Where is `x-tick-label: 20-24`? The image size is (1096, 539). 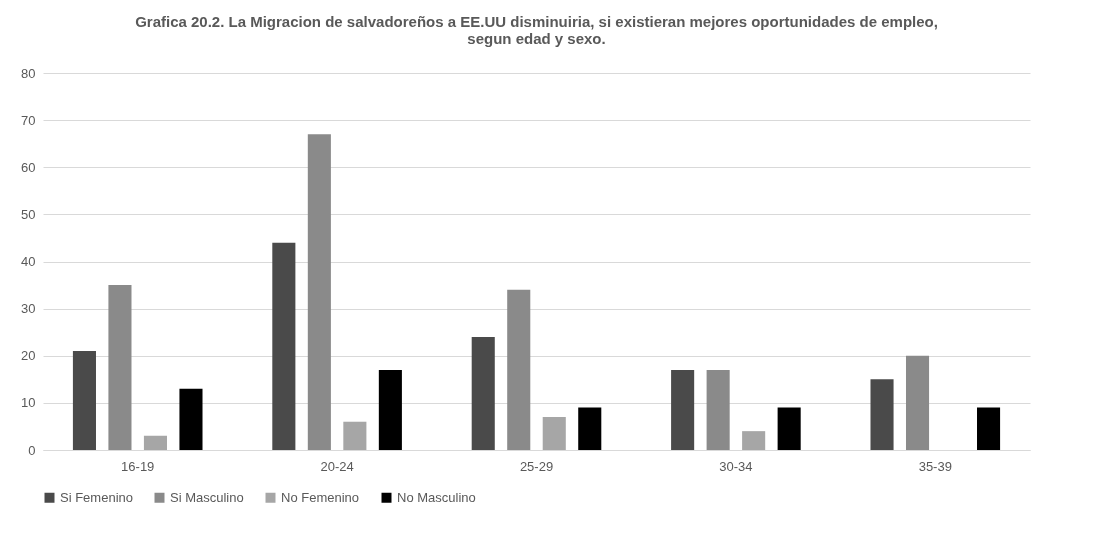
x-tick-label: 20-24 is located at coordinates (337, 466).